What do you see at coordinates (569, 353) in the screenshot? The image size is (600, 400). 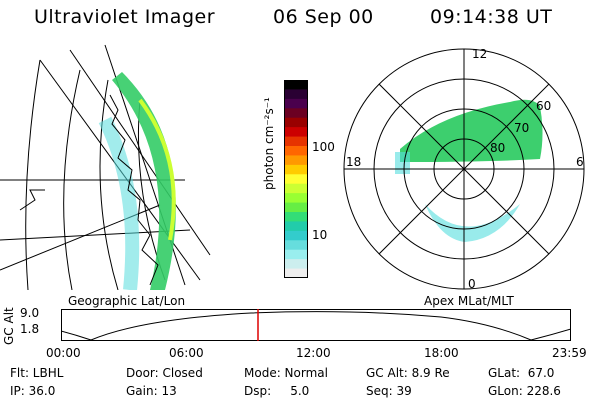 I see `orbit-xtick-2359: 23:59` at bounding box center [569, 353].